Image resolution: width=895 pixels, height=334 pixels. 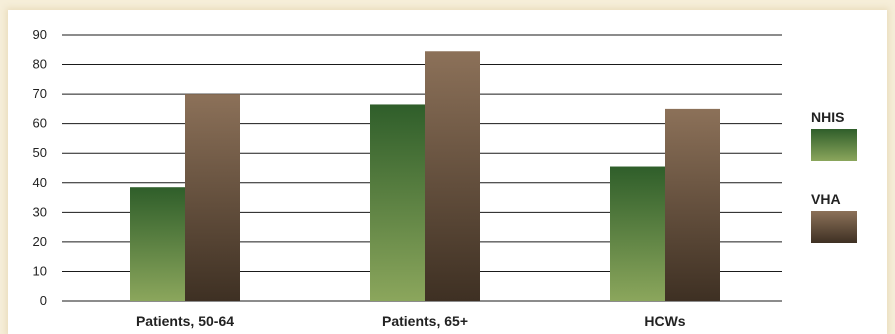 I want to click on y-tick-label-0: 0, so click(x=43, y=300).